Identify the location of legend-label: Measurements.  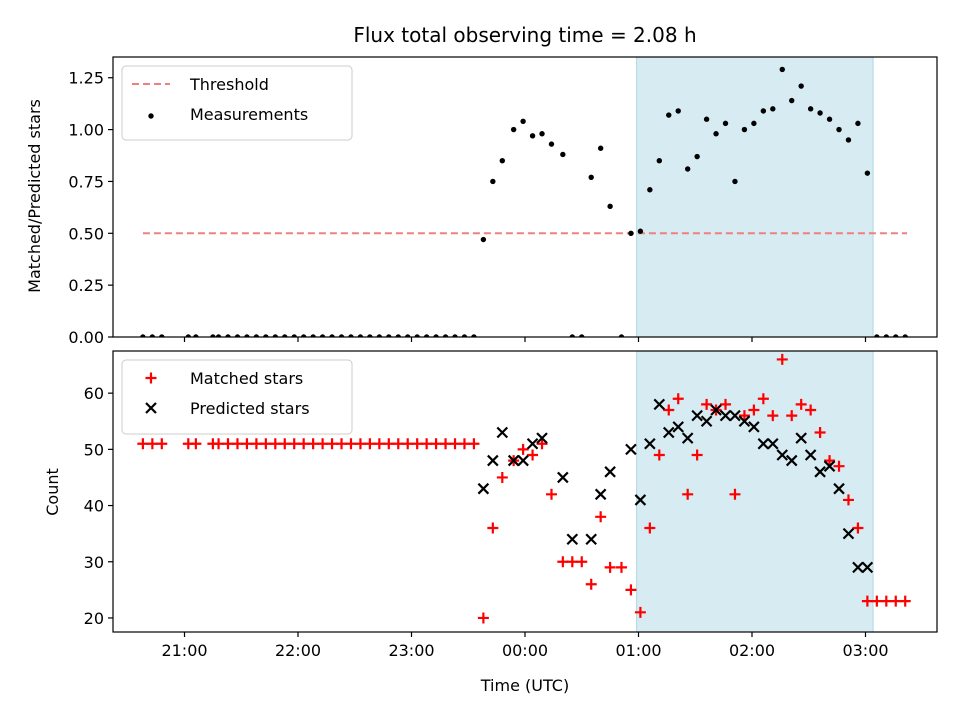
(249, 114).